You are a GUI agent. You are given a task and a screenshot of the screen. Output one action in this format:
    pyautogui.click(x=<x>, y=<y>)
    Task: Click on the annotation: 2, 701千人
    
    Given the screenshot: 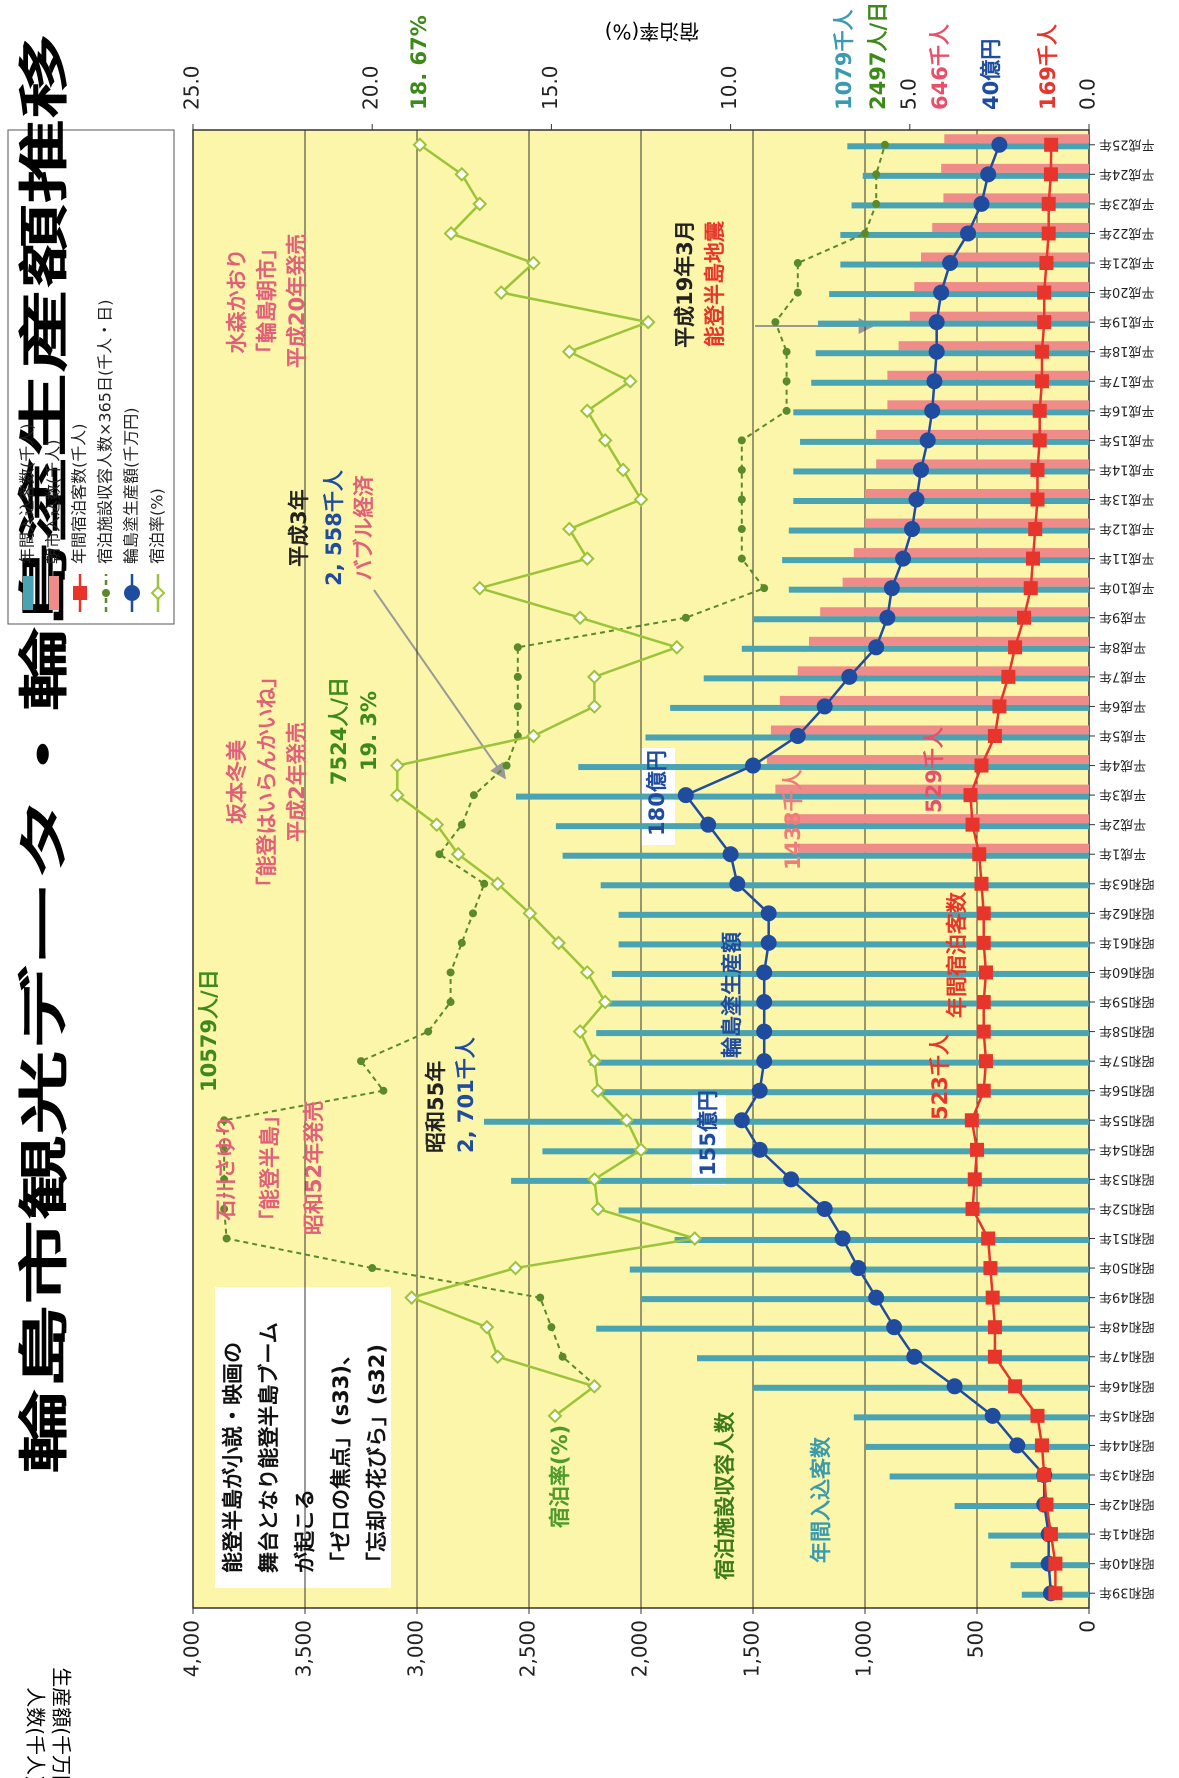 What is the action you would take?
    pyautogui.click(x=466, y=1095)
    